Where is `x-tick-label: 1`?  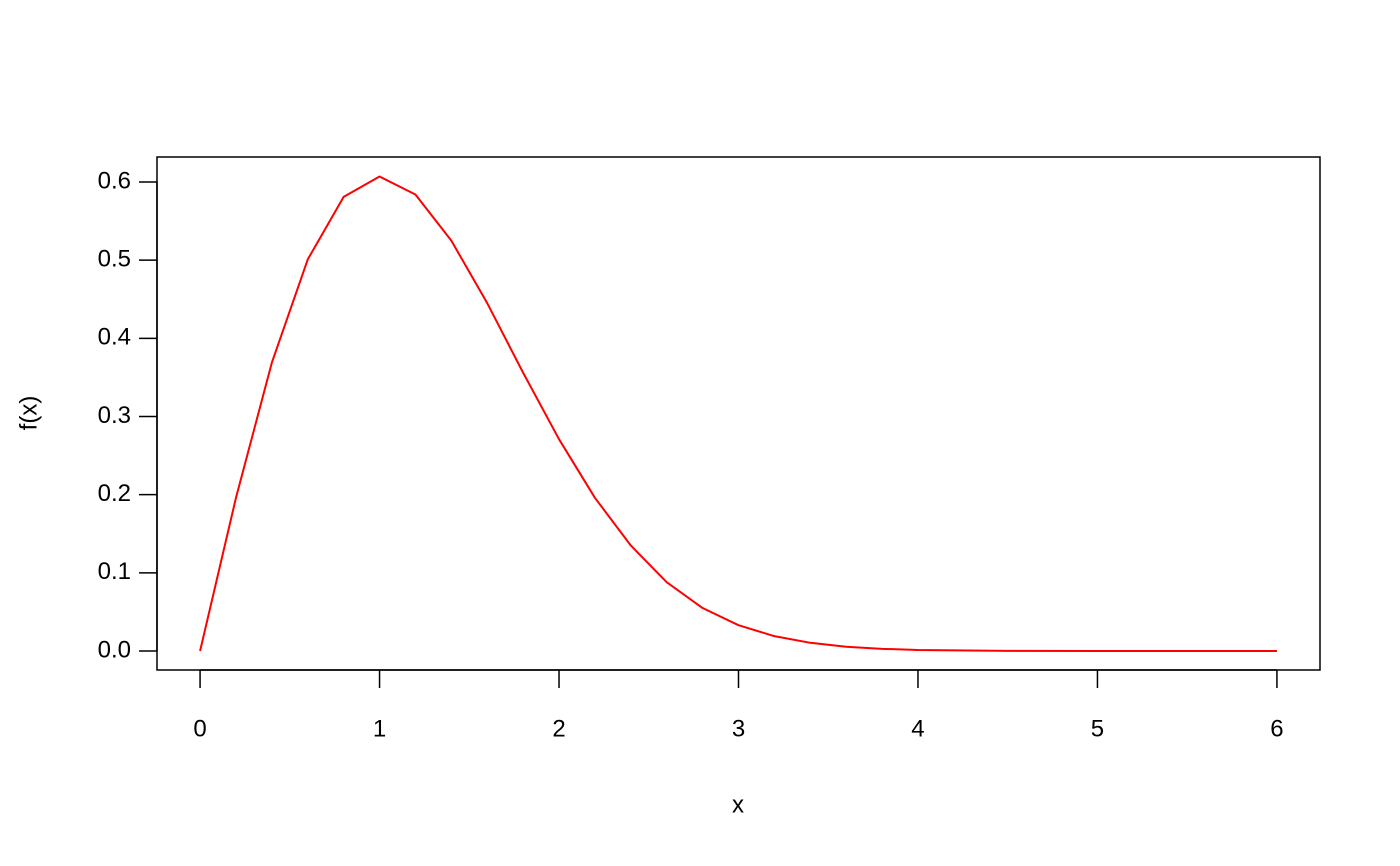 x-tick-label: 1 is located at coordinates (379, 728).